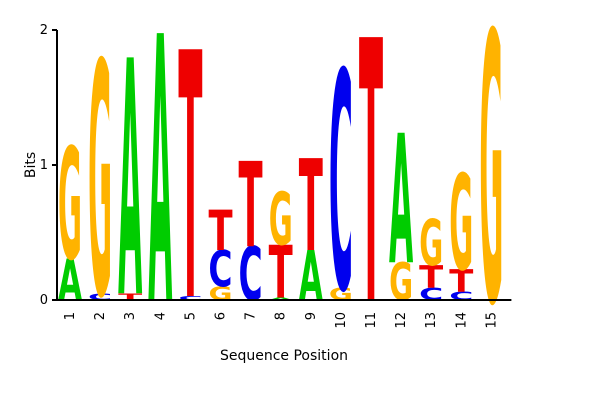 The image size is (600, 400). What do you see at coordinates (130, 297) in the screenshot?
I see `logo-letter-T-pos-3: T` at bounding box center [130, 297].